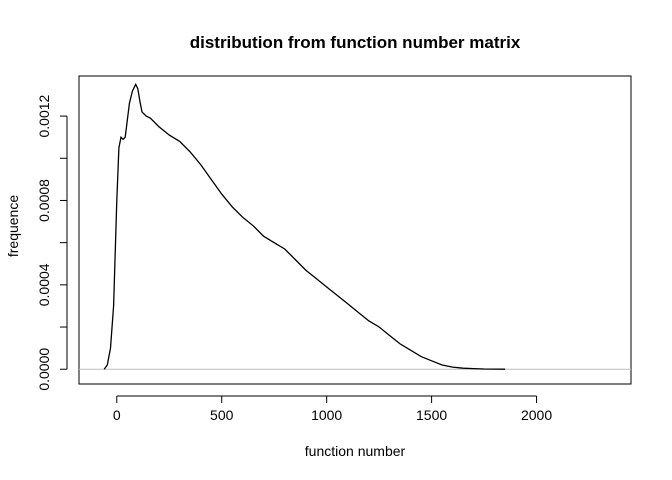  What do you see at coordinates (326, 415) in the screenshot?
I see `x-tick-label: 1000` at bounding box center [326, 415].